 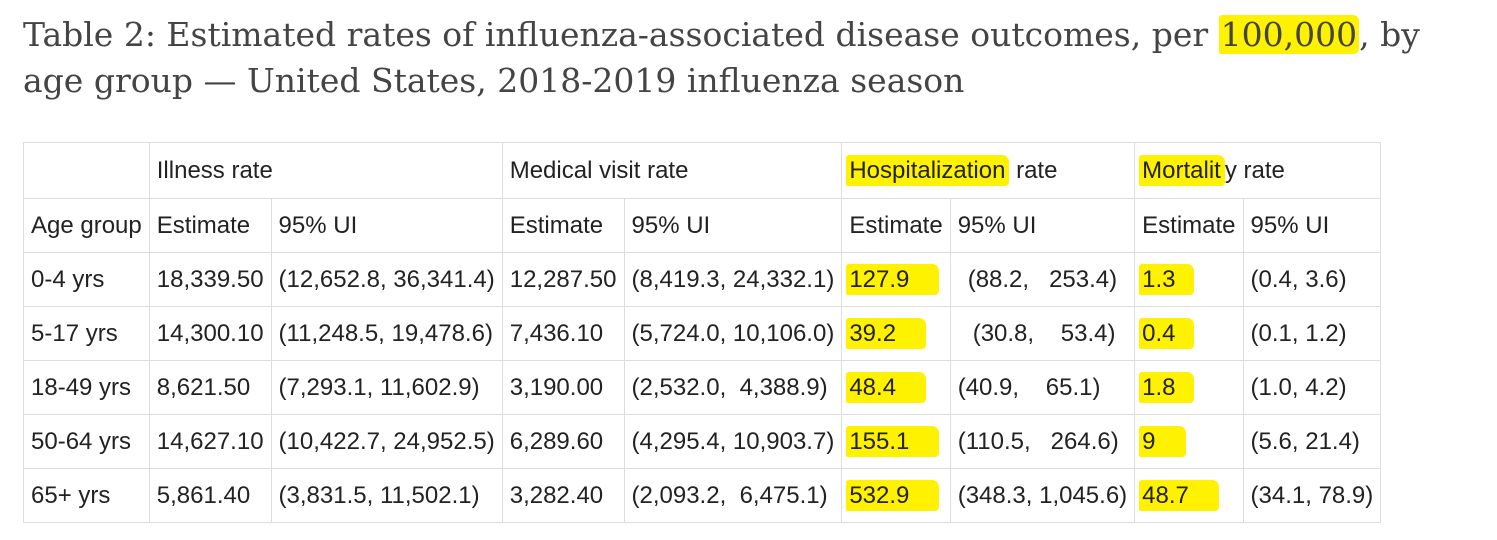 I want to click on illness-estimate-cell: 18,339.50, so click(x=210, y=279).